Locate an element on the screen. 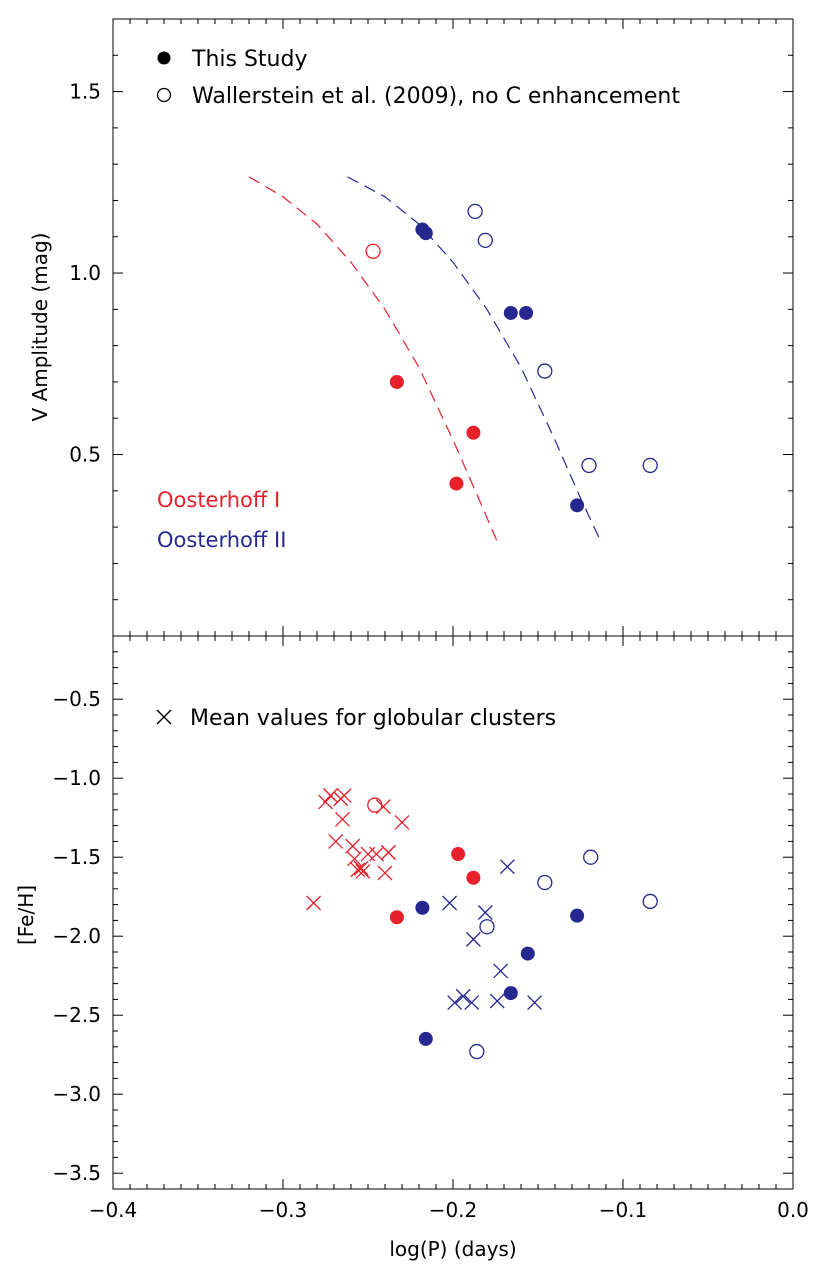 This screenshot has width=830, height=1281. bottom-panel-points is located at coordinates (482, 924).